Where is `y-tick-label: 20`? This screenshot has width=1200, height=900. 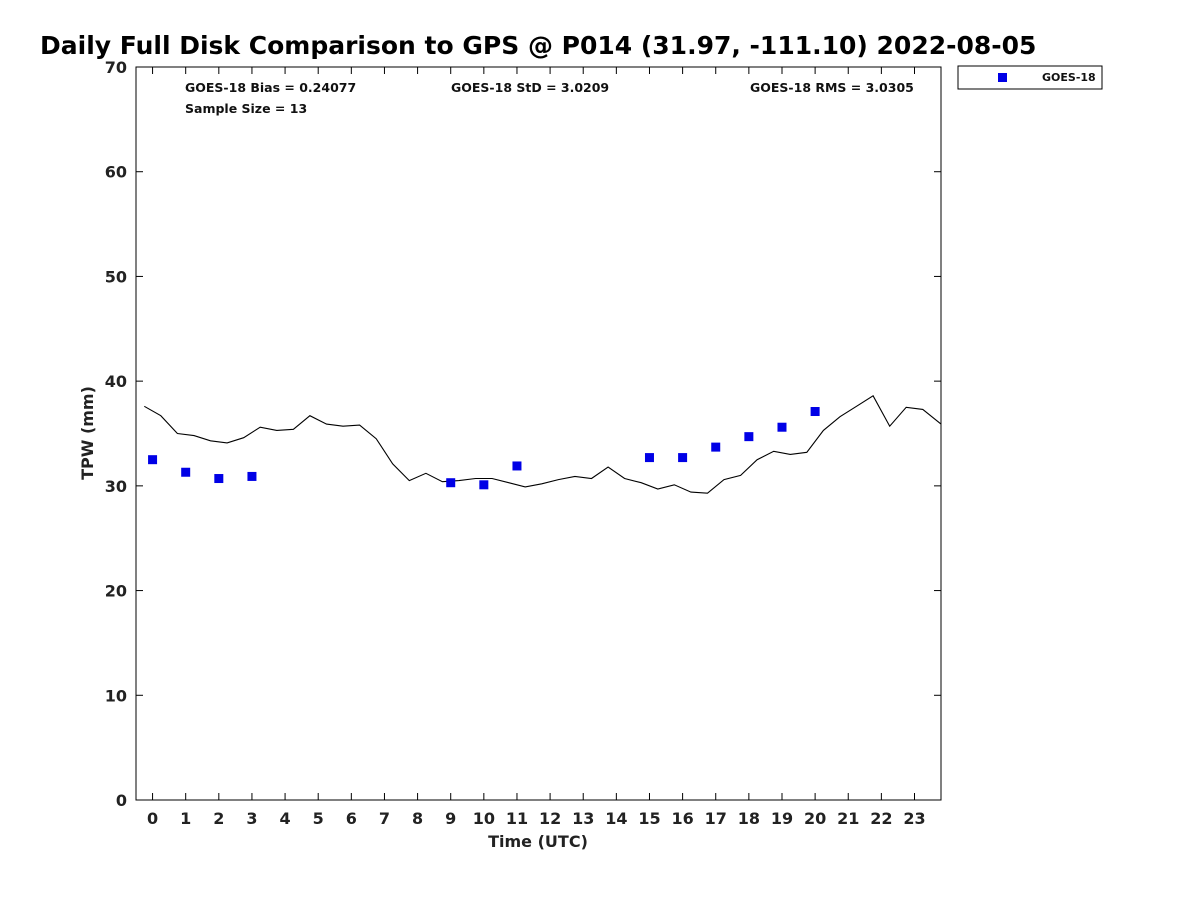
y-tick-label: 20 is located at coordinates (116, 591).